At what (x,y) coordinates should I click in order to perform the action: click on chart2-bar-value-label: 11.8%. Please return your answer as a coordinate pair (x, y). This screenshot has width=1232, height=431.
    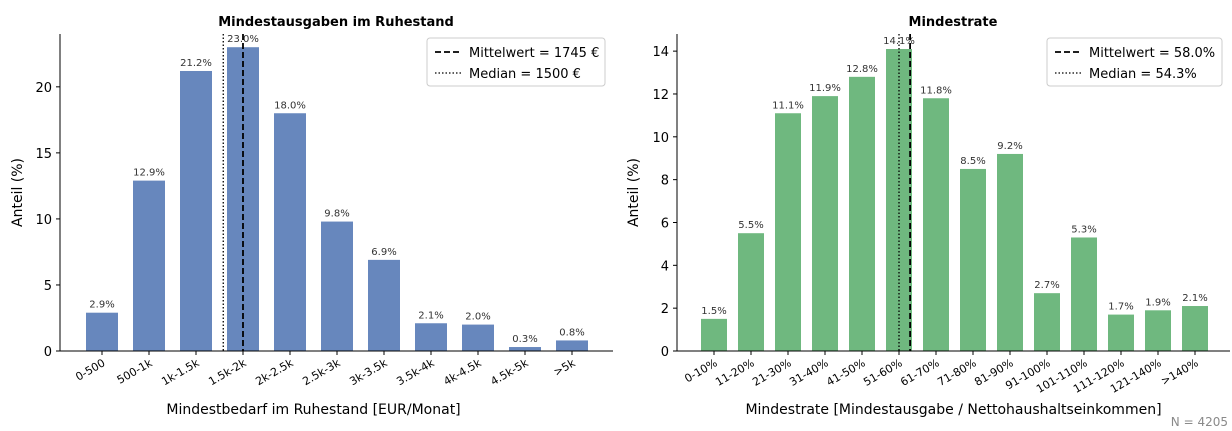
    Looking at the image, I should click on (936, 90).